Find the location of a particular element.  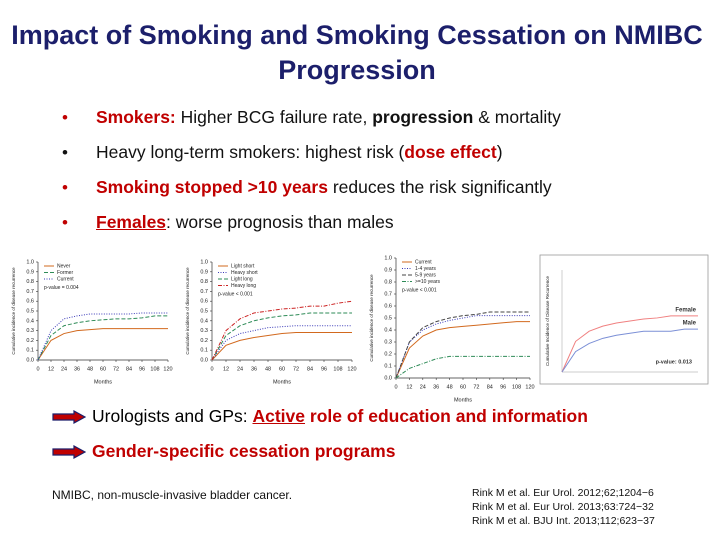

text-run: progression is located at coordinates (423, 117).